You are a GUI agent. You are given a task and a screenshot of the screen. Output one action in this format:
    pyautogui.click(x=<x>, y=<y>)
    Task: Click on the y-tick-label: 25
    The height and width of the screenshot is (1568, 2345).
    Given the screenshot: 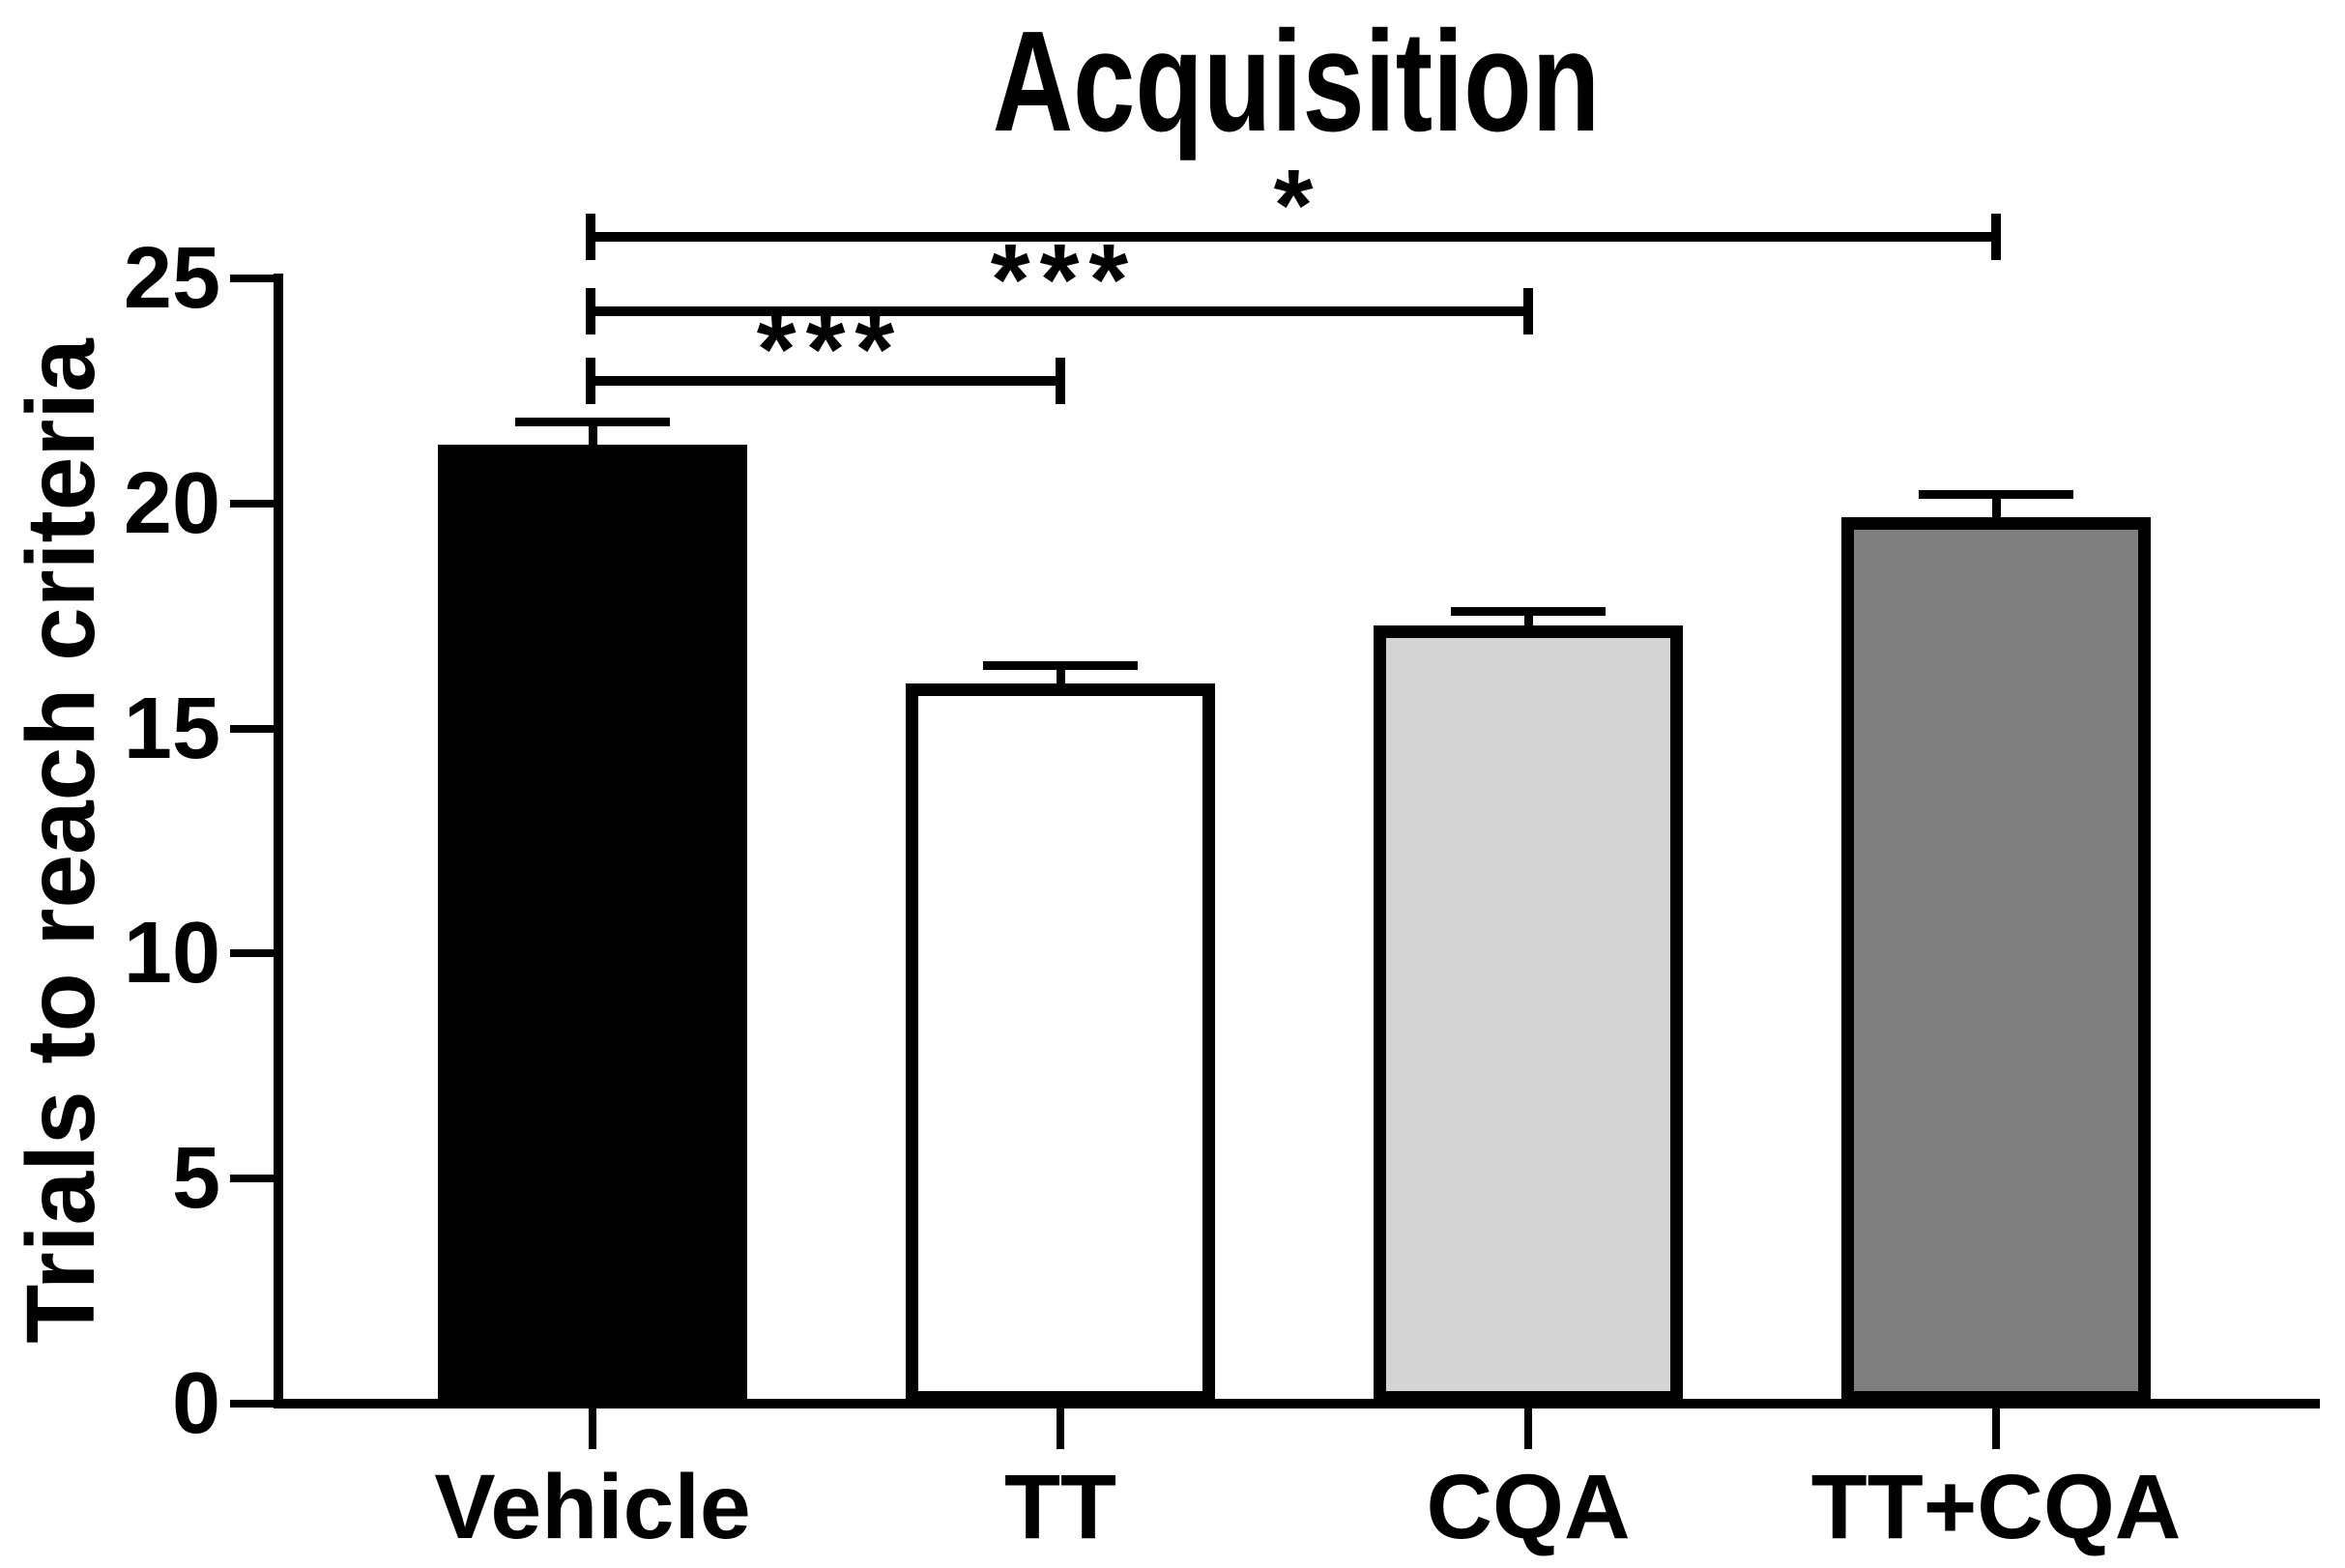 What is the action you would take?
    pyautogui.click(x=171, y=278)
    